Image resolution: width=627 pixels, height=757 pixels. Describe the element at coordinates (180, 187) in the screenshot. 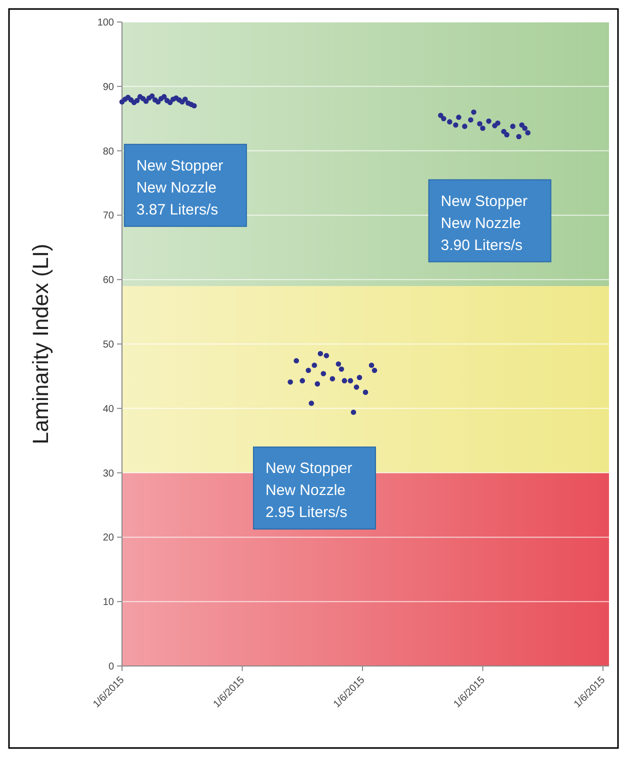

I see `annotation: New Stopper New Nozzle 3.87 Liters/s` at that location.